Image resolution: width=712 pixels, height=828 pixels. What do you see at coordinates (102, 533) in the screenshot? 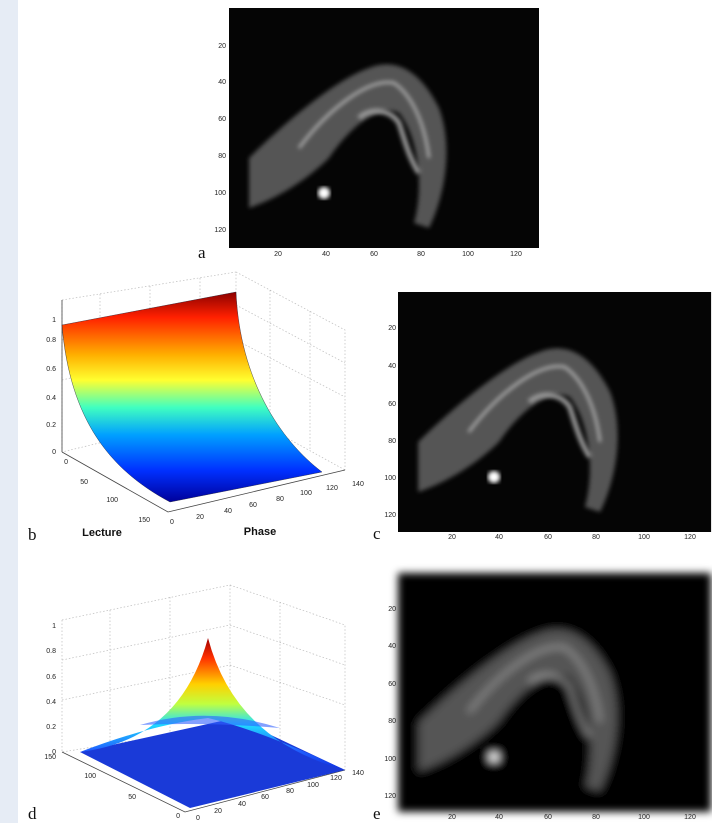
I see `axis-label: Lecture` at bounding box center [102, 533].